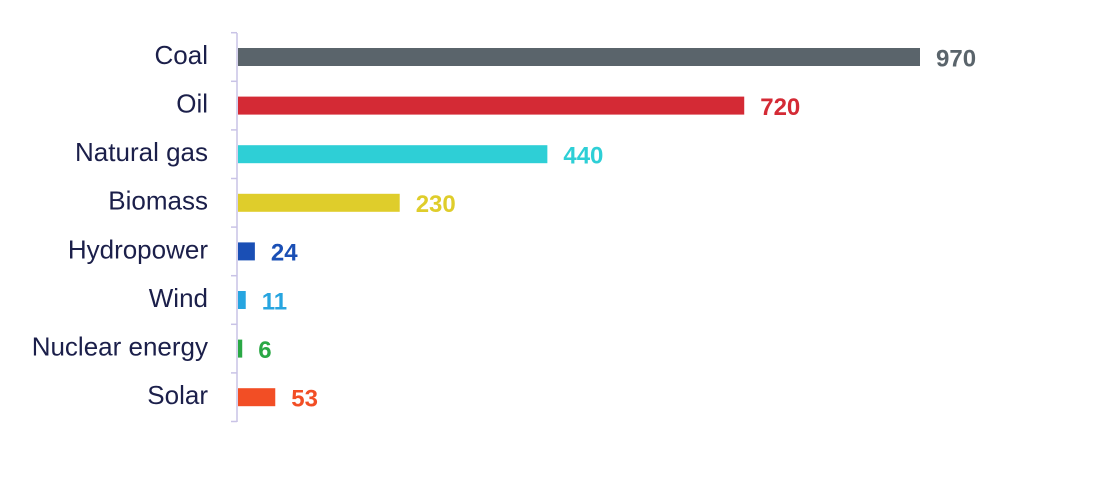  What do you see at coordinates (181, 55) in the screenshot?
I see `category-label: Coal` at bounding box center [181, 55].